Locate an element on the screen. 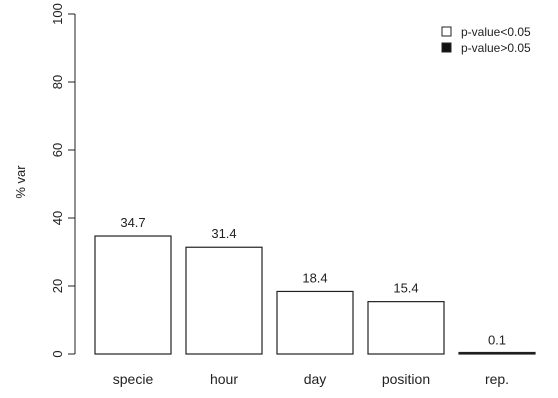 The image size is (558, 398). bar-value-label: 0.1 is located at coordinates (497, 340).